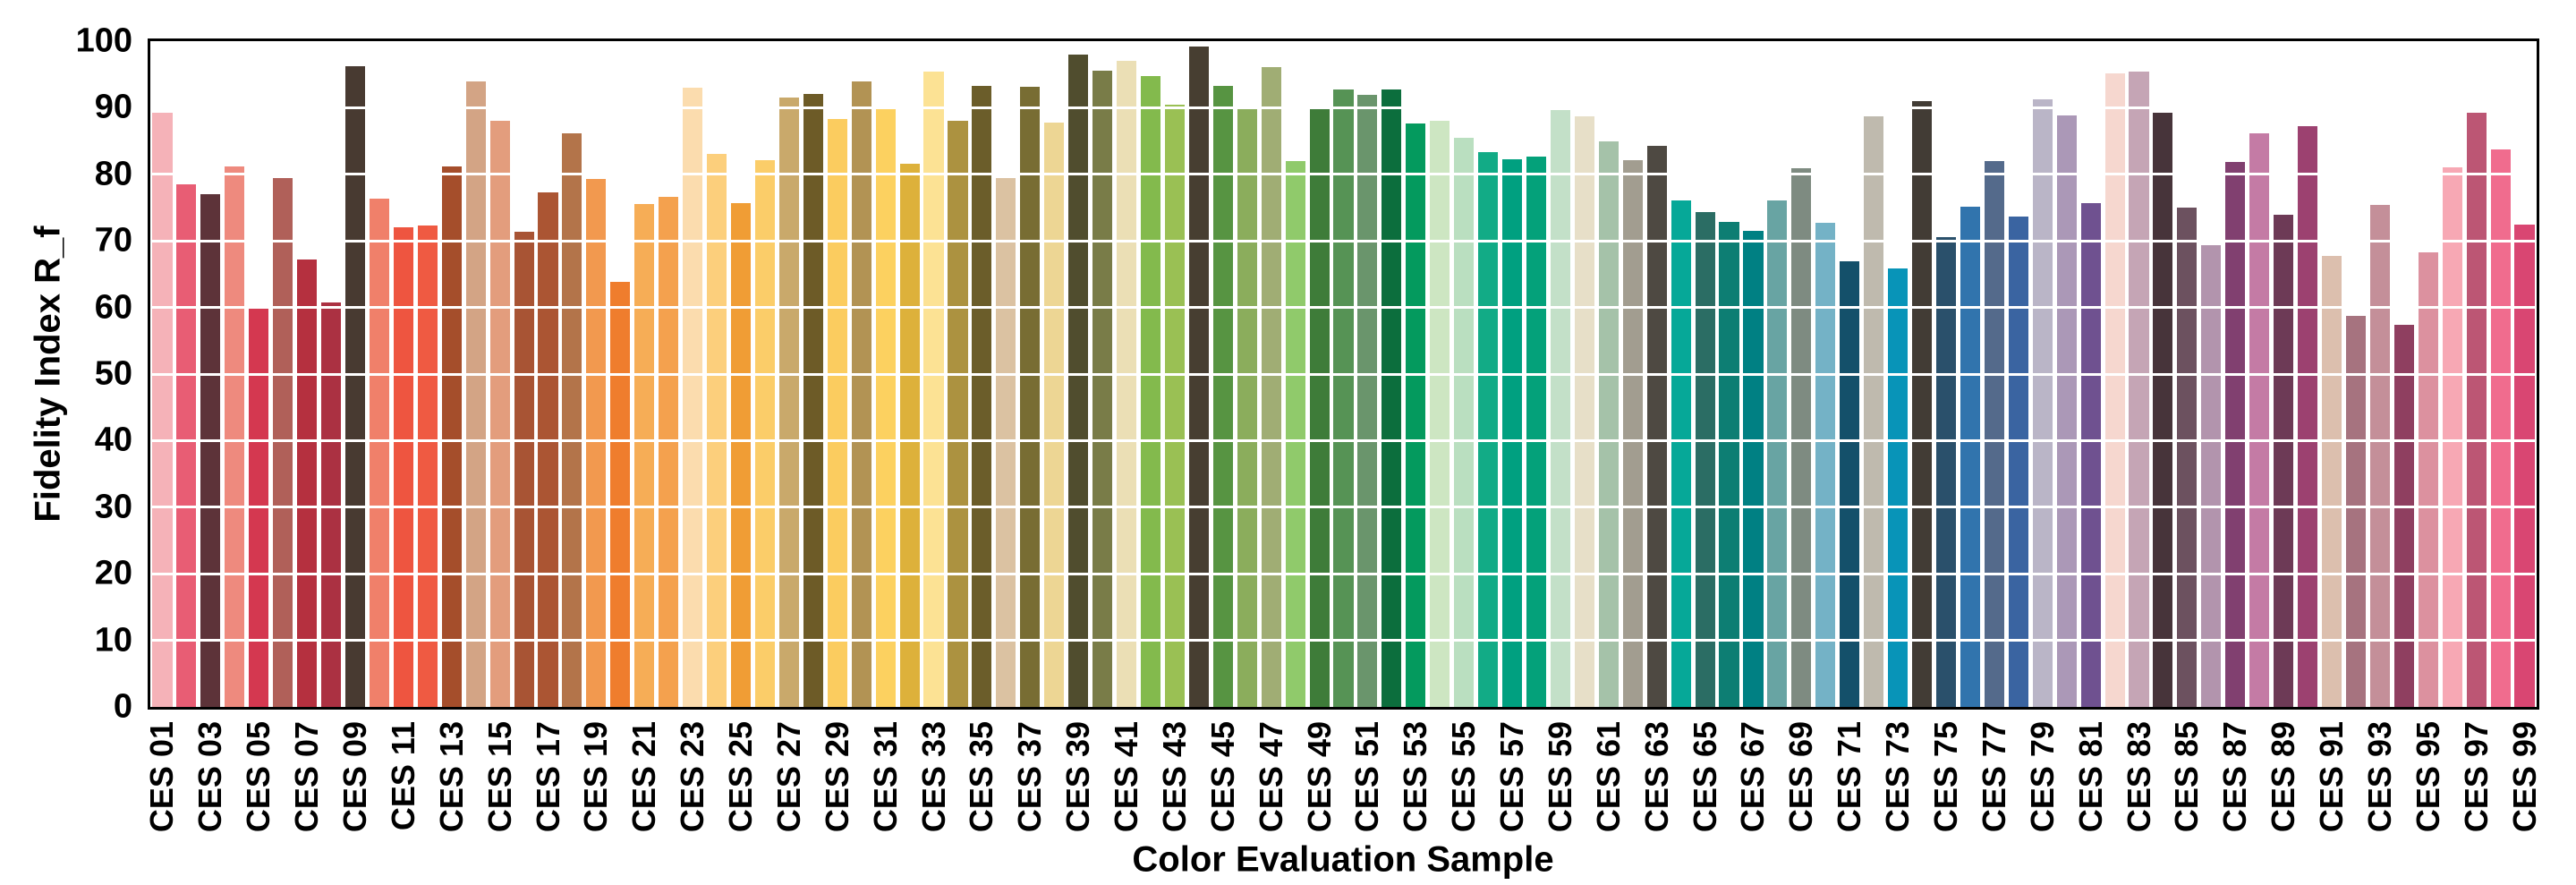 The image size is (2576, 885). I want to click on x-tick-ces-27: CES 27, so click(789, 779).